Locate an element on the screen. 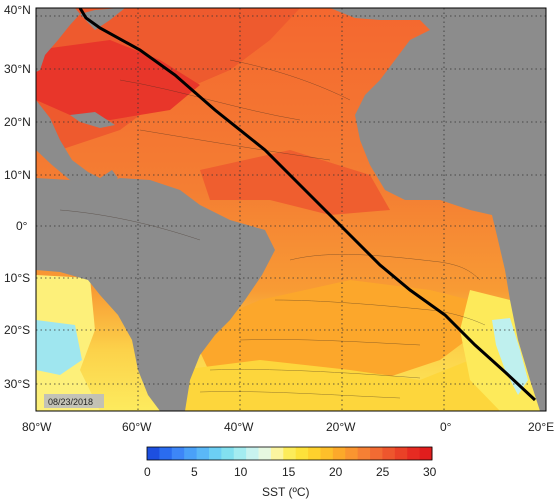  lat-tick-10n: 10°N is located at coordinates (17, 175).